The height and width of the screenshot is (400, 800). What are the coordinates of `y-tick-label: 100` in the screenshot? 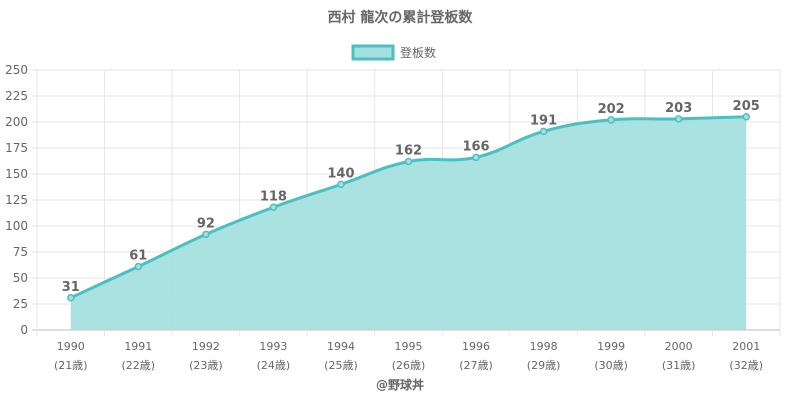 It's located at (16, 226).